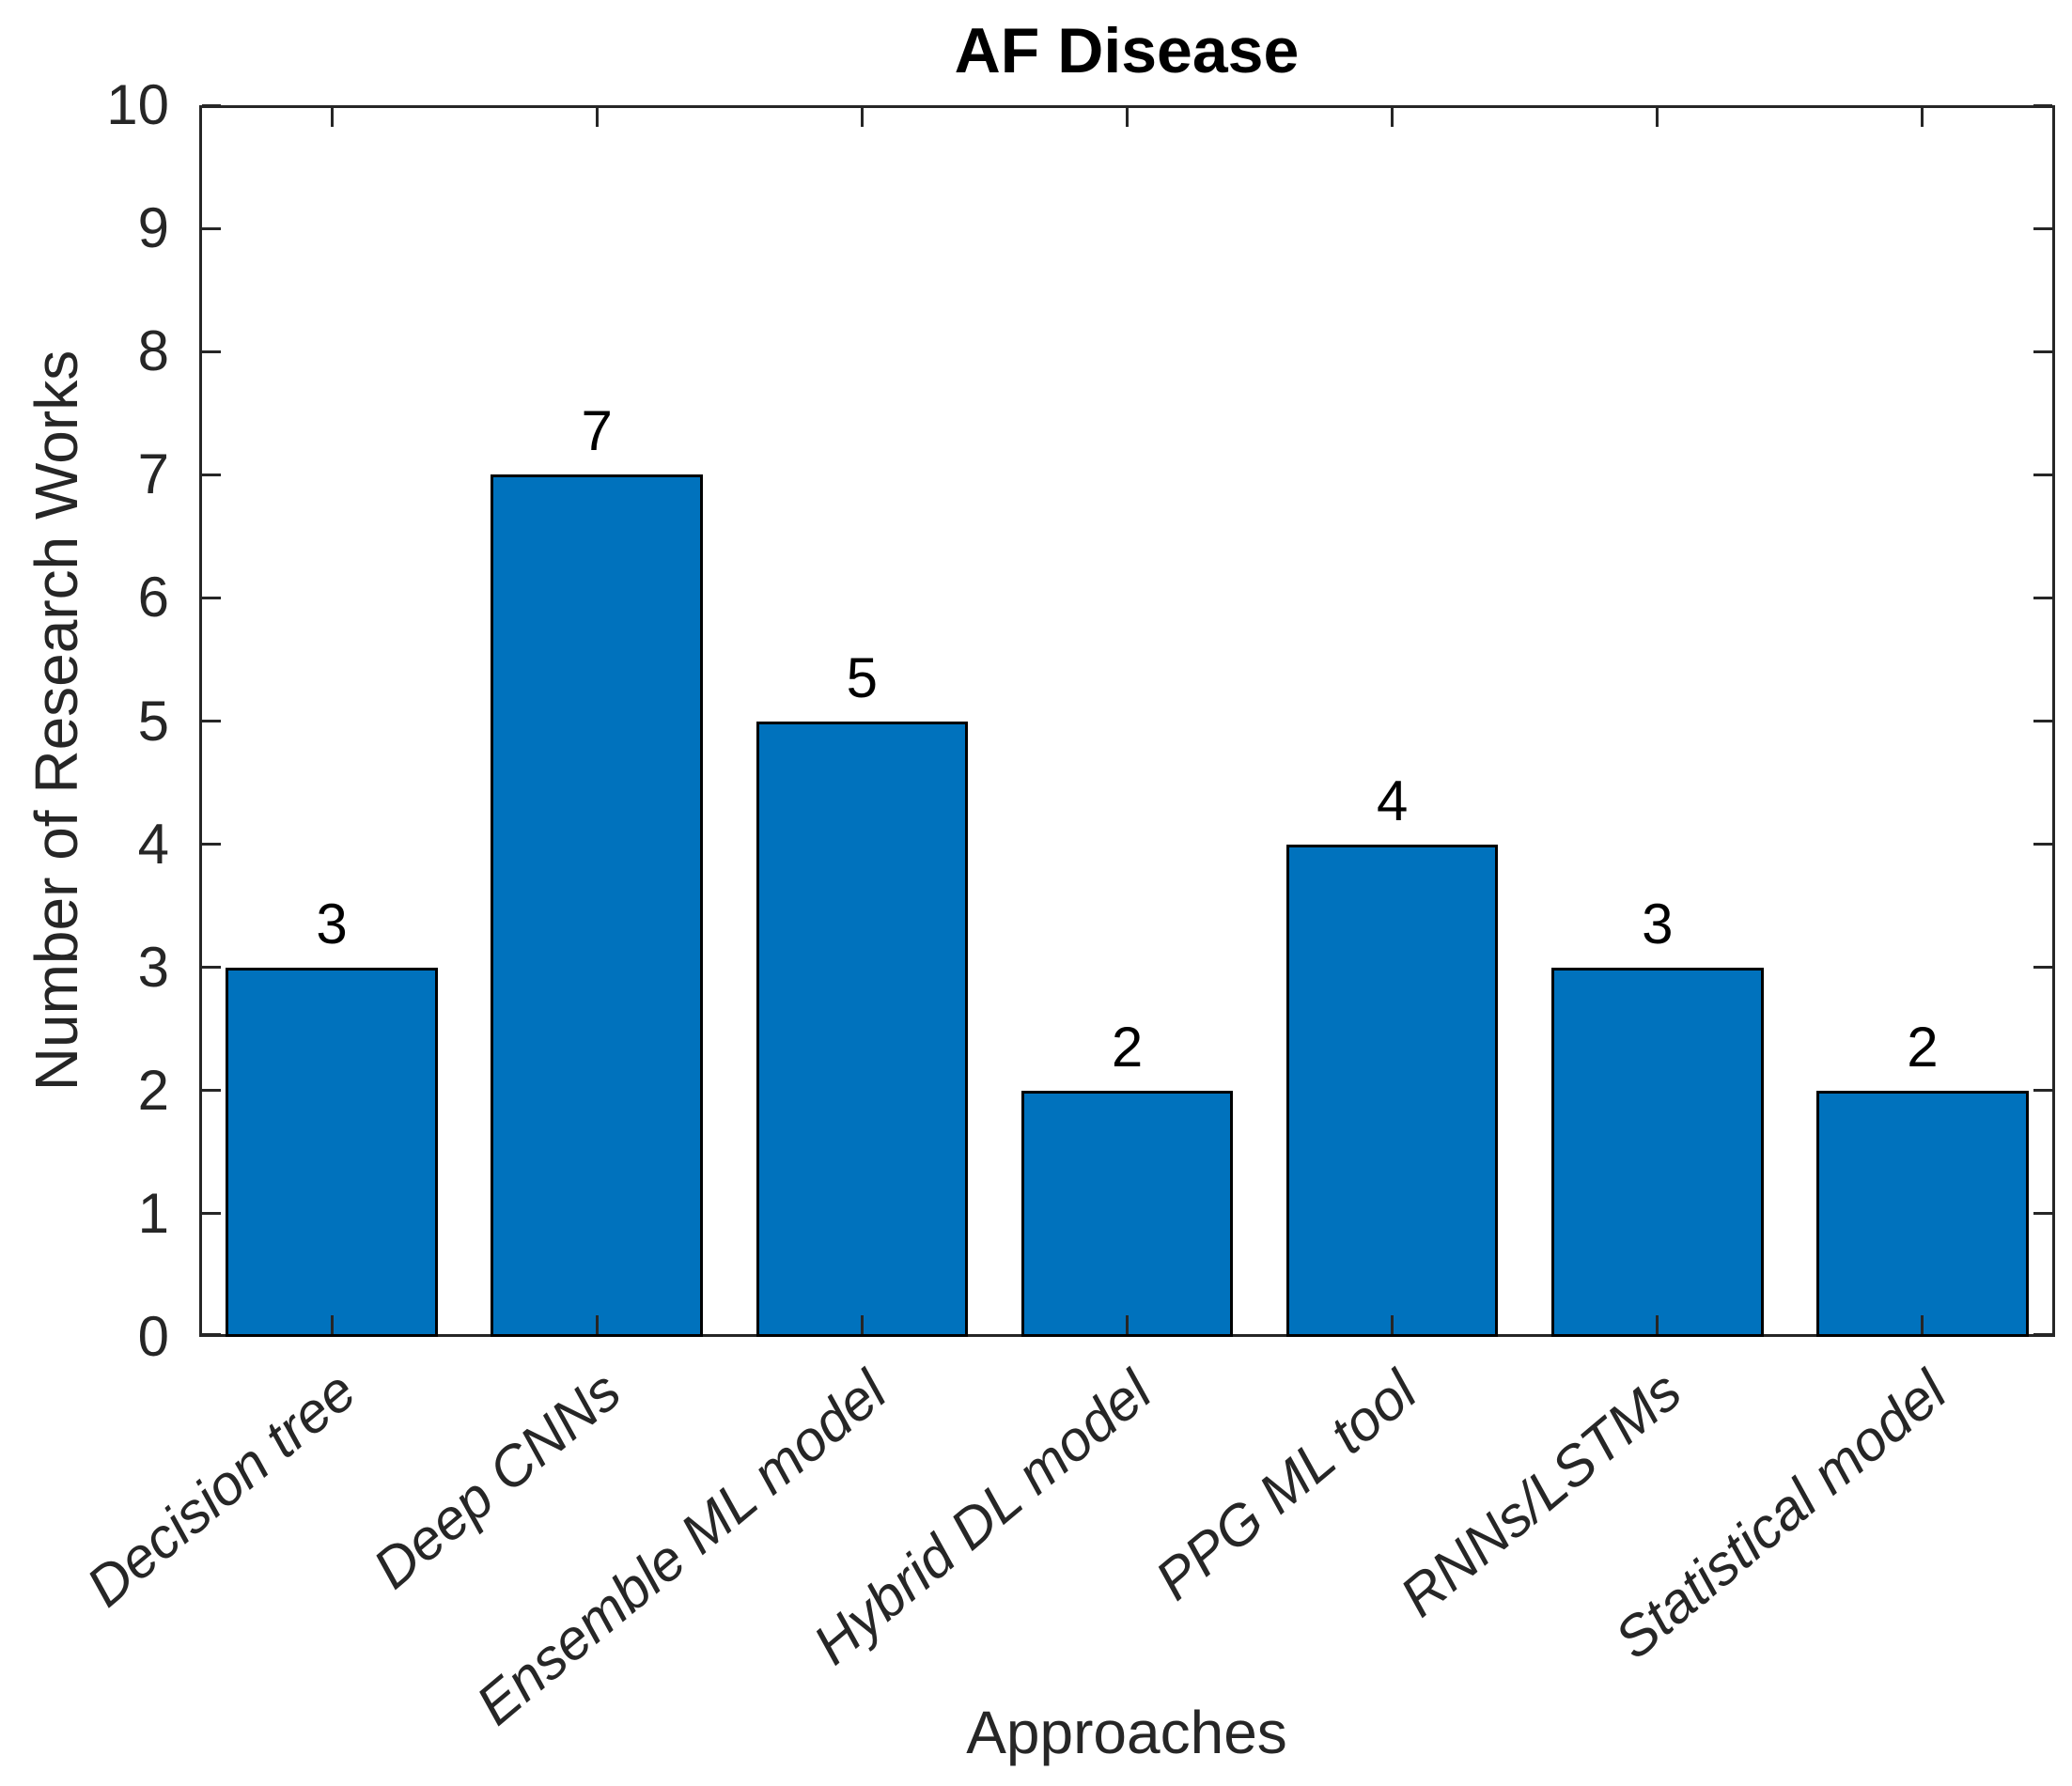  What do you see at coordinates (1285, 1485) in the screenshot?
I see `x-tick-label: PPG ML tool` at bounding box center [1285, 1485].